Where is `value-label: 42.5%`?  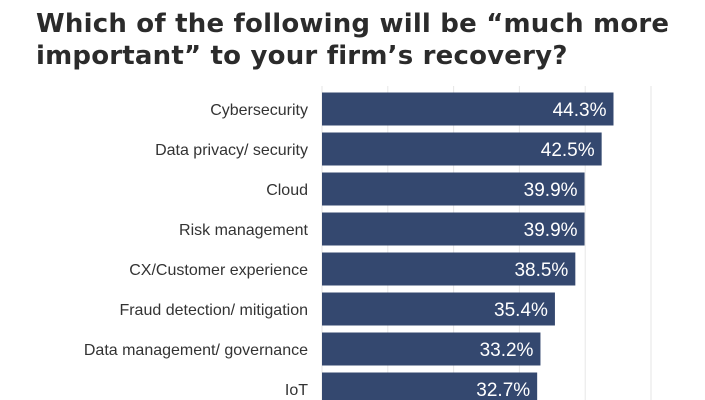 value-label: 42.5% is located at coordinates (568, 150).